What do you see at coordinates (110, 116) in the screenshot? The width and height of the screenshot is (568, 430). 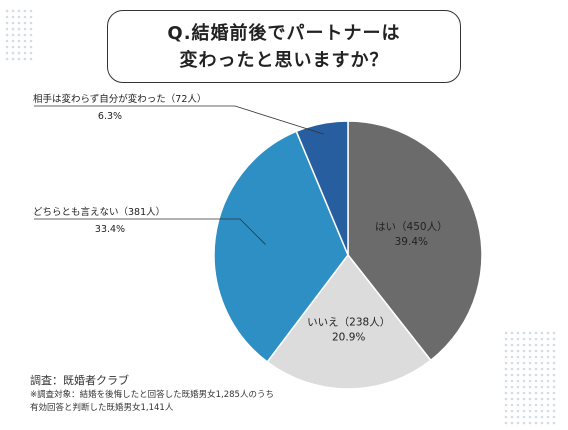 I see `slice-percent: 6.3%` at bounding box center [110, 116].